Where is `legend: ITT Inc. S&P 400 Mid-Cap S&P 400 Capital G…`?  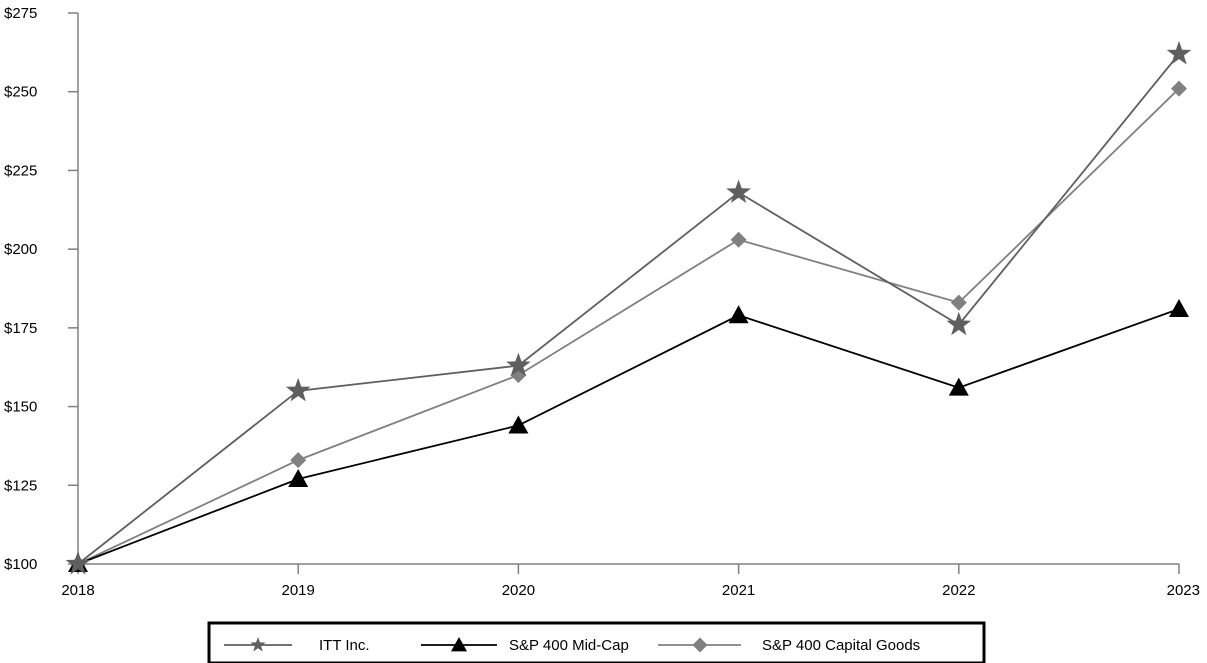
legend: ITT Inc. S&P 400 Mid-Cap S&P 400 Capital G… is located at coordinates (596, 642).